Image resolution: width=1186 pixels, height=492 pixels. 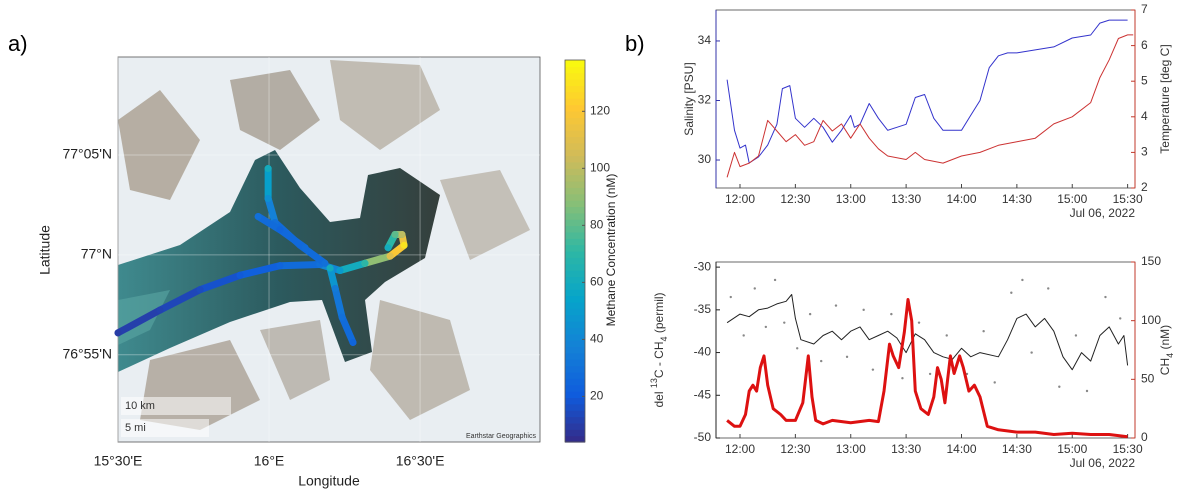 What do you see at coordinates (1103, 463) in the screenshot?
I see `x-sublabel: Jul 06, 2022` at bounding box center [1103, 463].